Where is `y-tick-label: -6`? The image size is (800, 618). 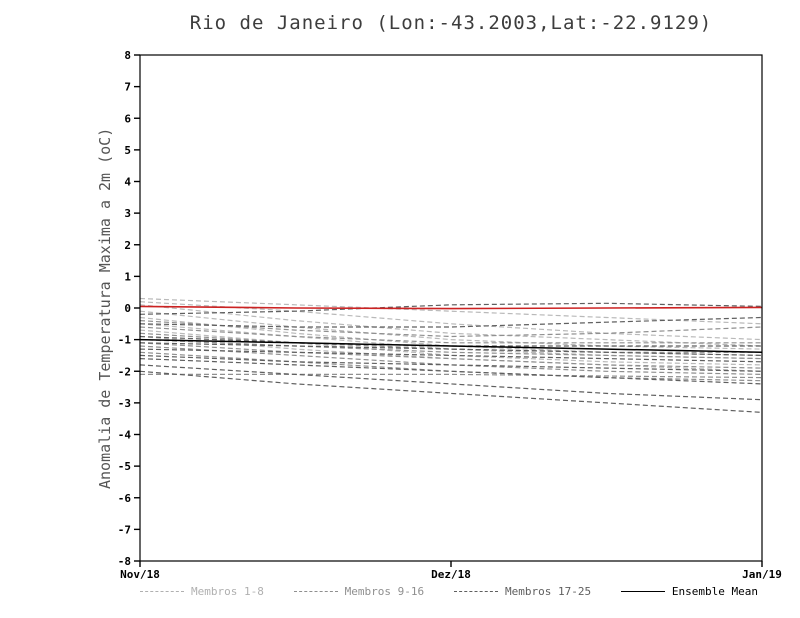
y-tick-label: -6 is located at coordinates (125, 498).